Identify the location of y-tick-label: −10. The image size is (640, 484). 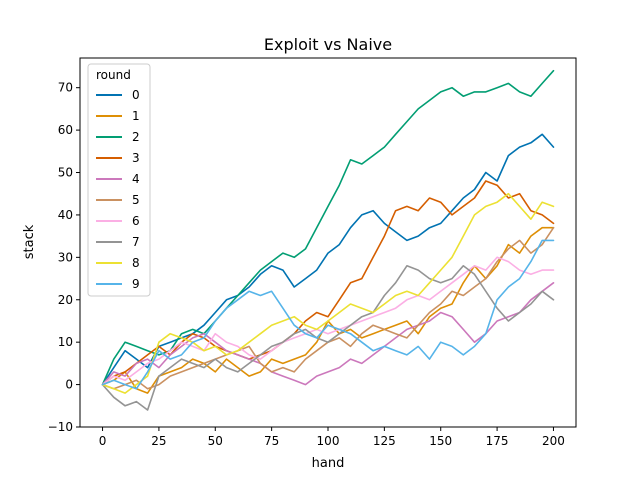
(60, 427).